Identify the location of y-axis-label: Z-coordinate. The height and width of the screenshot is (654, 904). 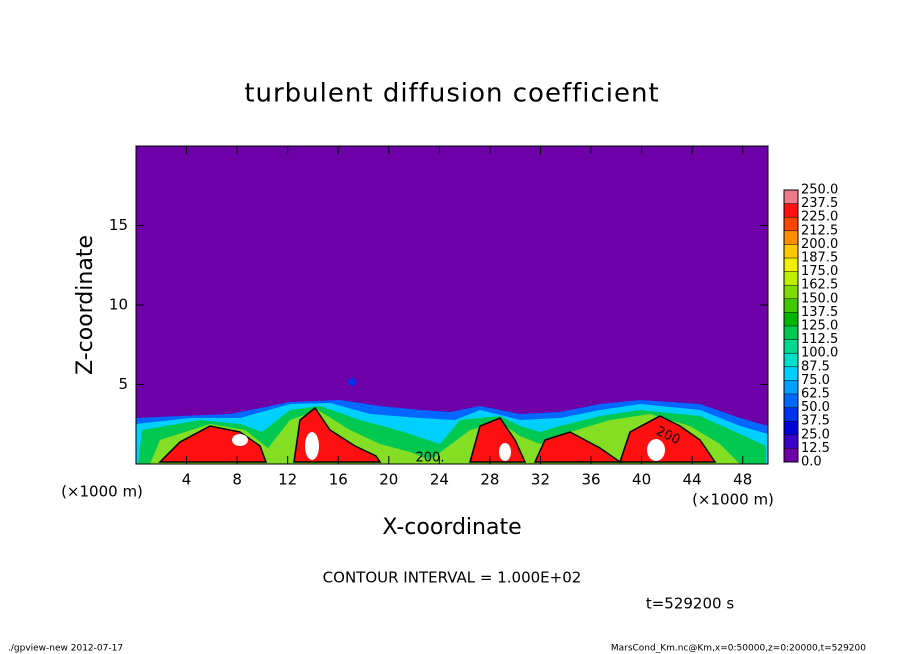
(85, 305).